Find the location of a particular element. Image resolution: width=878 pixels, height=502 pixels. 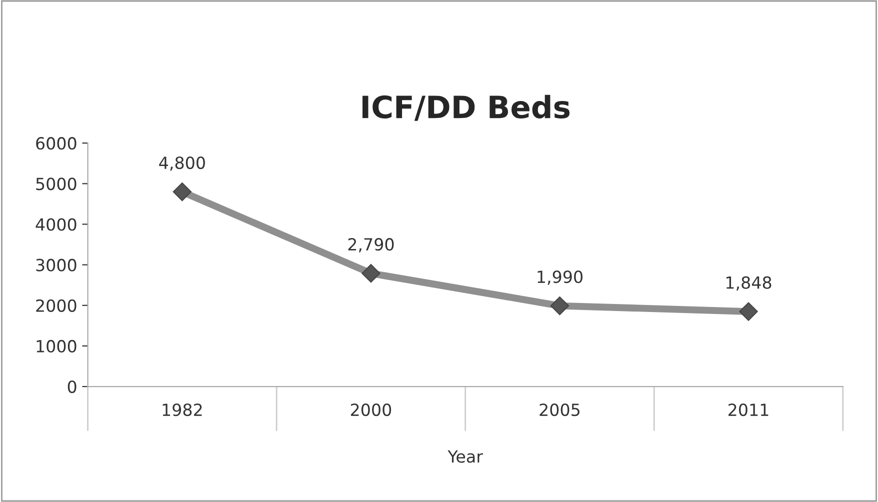

data-label: 2,790 is located at coordinates (371, 245).